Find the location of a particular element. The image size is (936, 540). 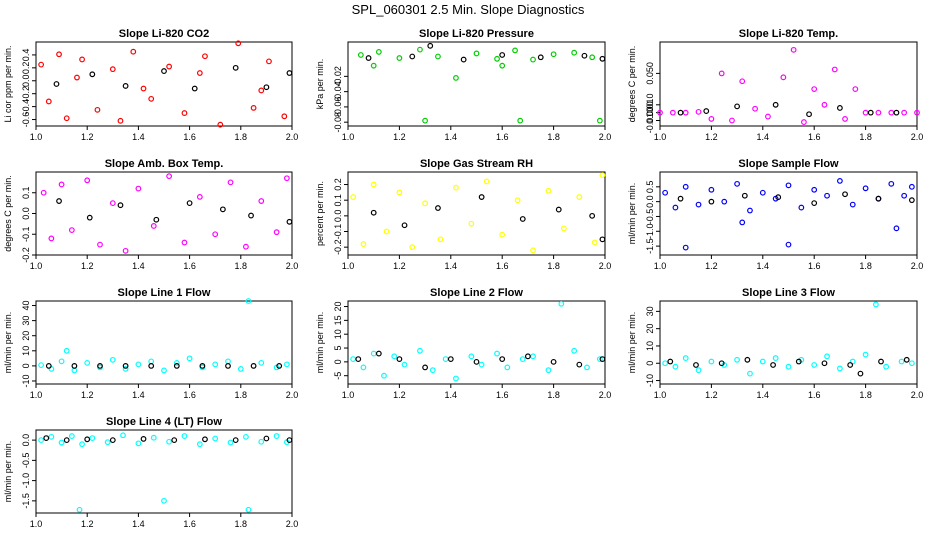

y-tick-label: -1.0 is located at coordinates (650, 232).